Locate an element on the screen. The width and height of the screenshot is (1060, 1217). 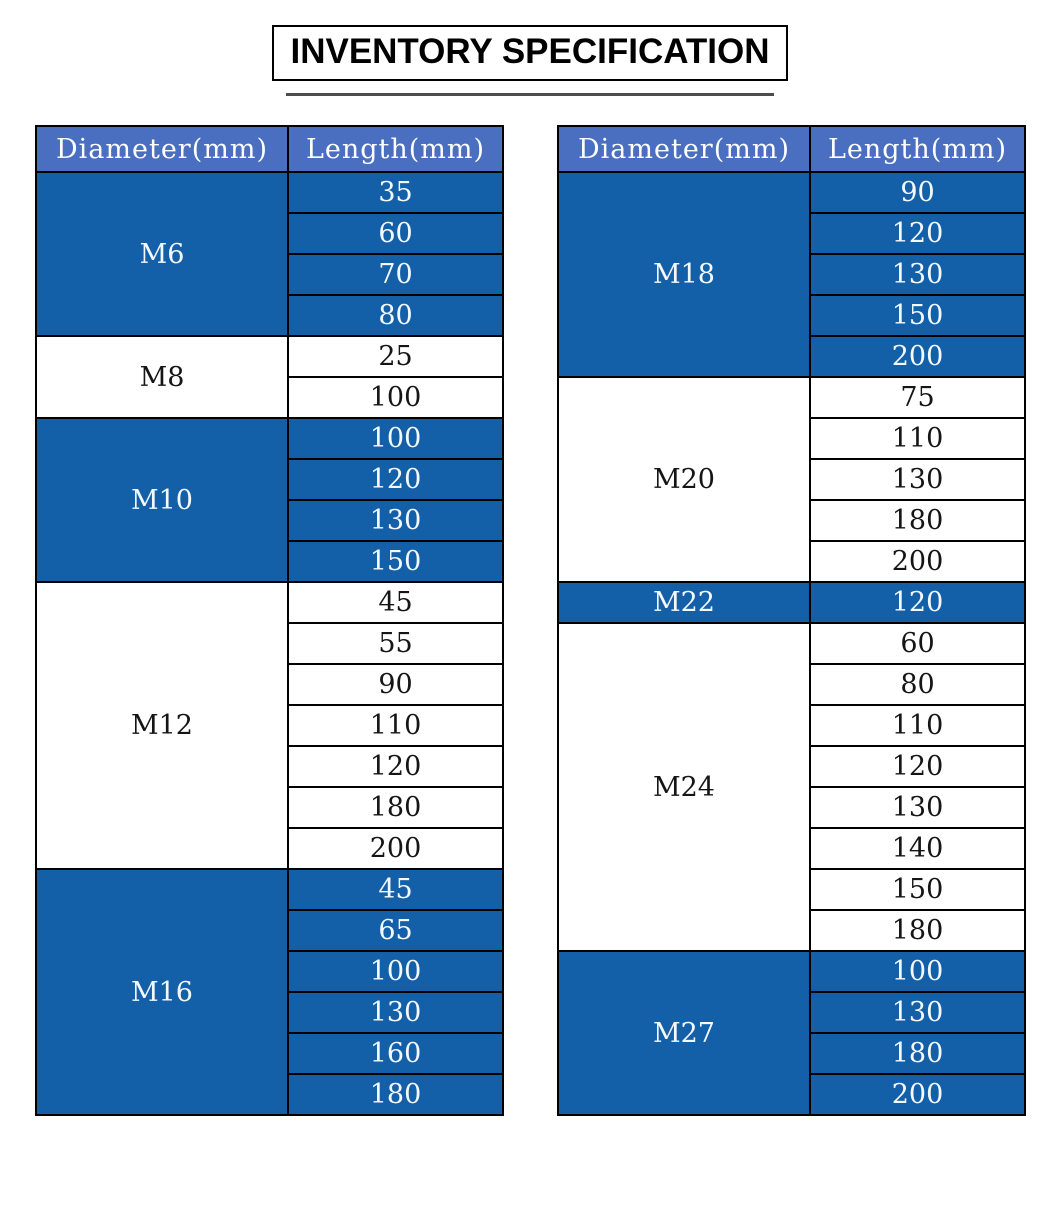
diameter-cell: M10 is located at coordinates (162, 500).